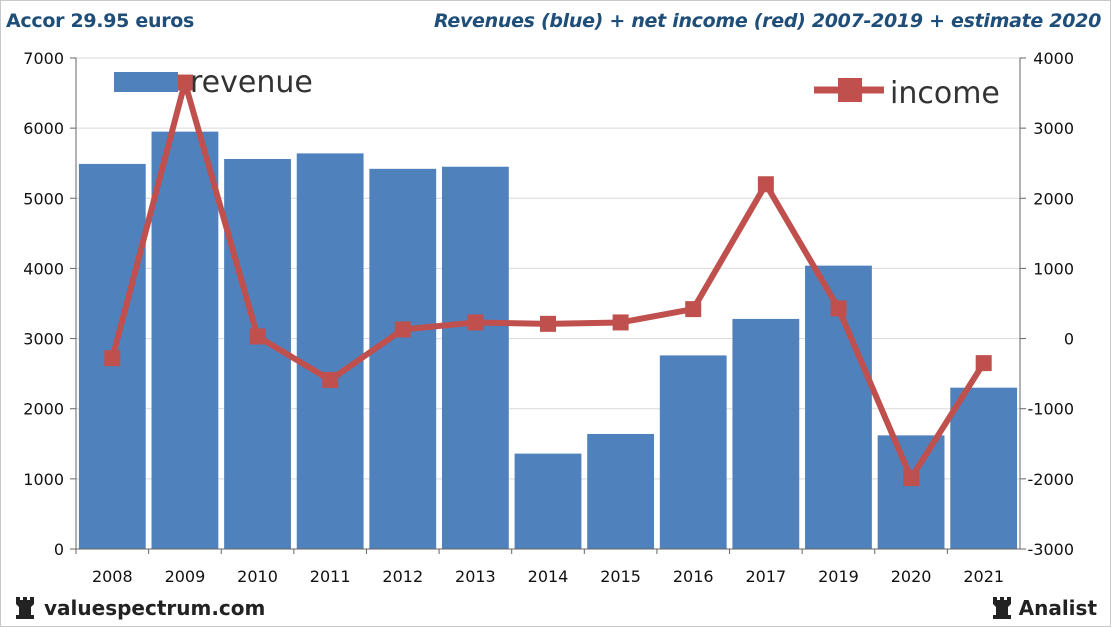 This screenshot has width=1111, height=627. What do you see at coordinates (1053, 198) in the screenshot?
I see `right-tick-label: 2000` at bounding box center [1053, 198].